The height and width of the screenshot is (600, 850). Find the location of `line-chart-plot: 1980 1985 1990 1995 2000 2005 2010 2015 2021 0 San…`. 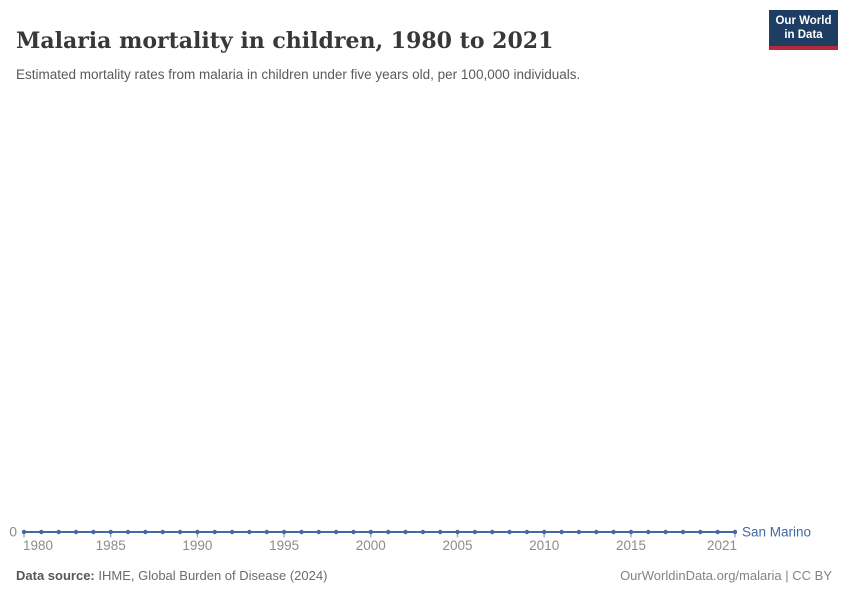

line-chart-plot: 1980 1985 1990 1995 2000 2005 2010 2015 2021 0 San… is located at coordinates (410, 539).